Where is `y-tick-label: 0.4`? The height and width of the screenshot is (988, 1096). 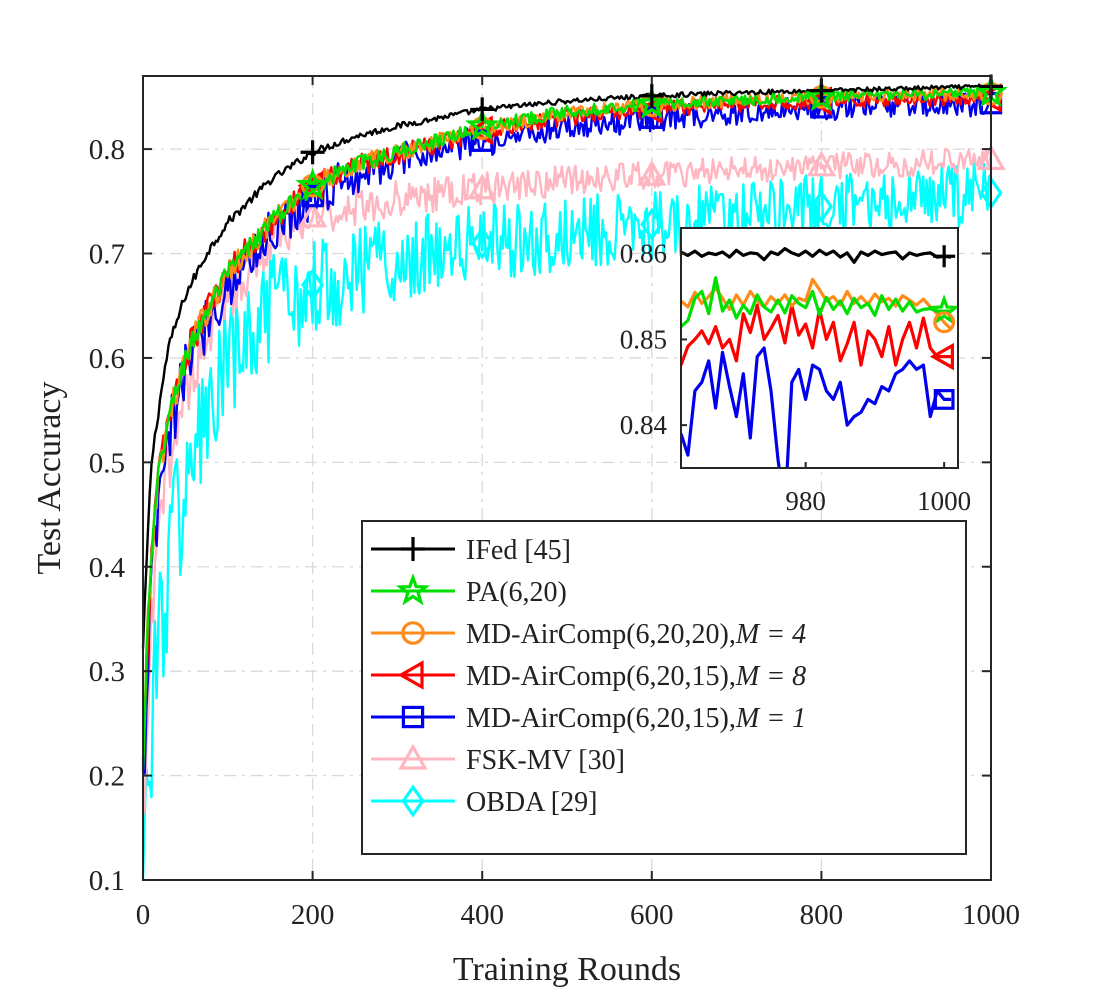 y-tick-label: 0.4 is located at coordinates (107, 568).